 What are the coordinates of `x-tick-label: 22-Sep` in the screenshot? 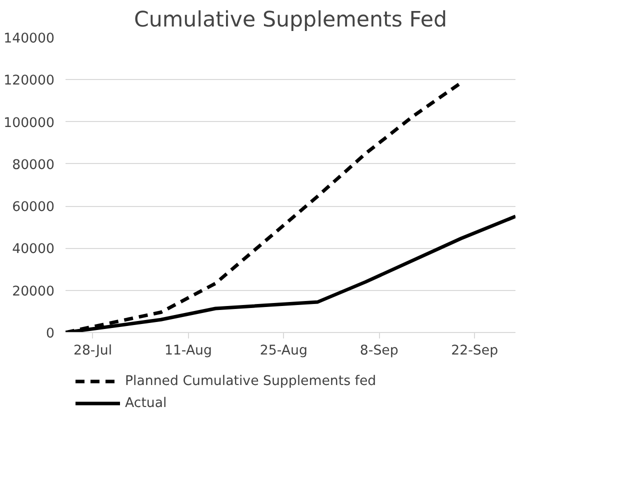 It's located at (474, 351).